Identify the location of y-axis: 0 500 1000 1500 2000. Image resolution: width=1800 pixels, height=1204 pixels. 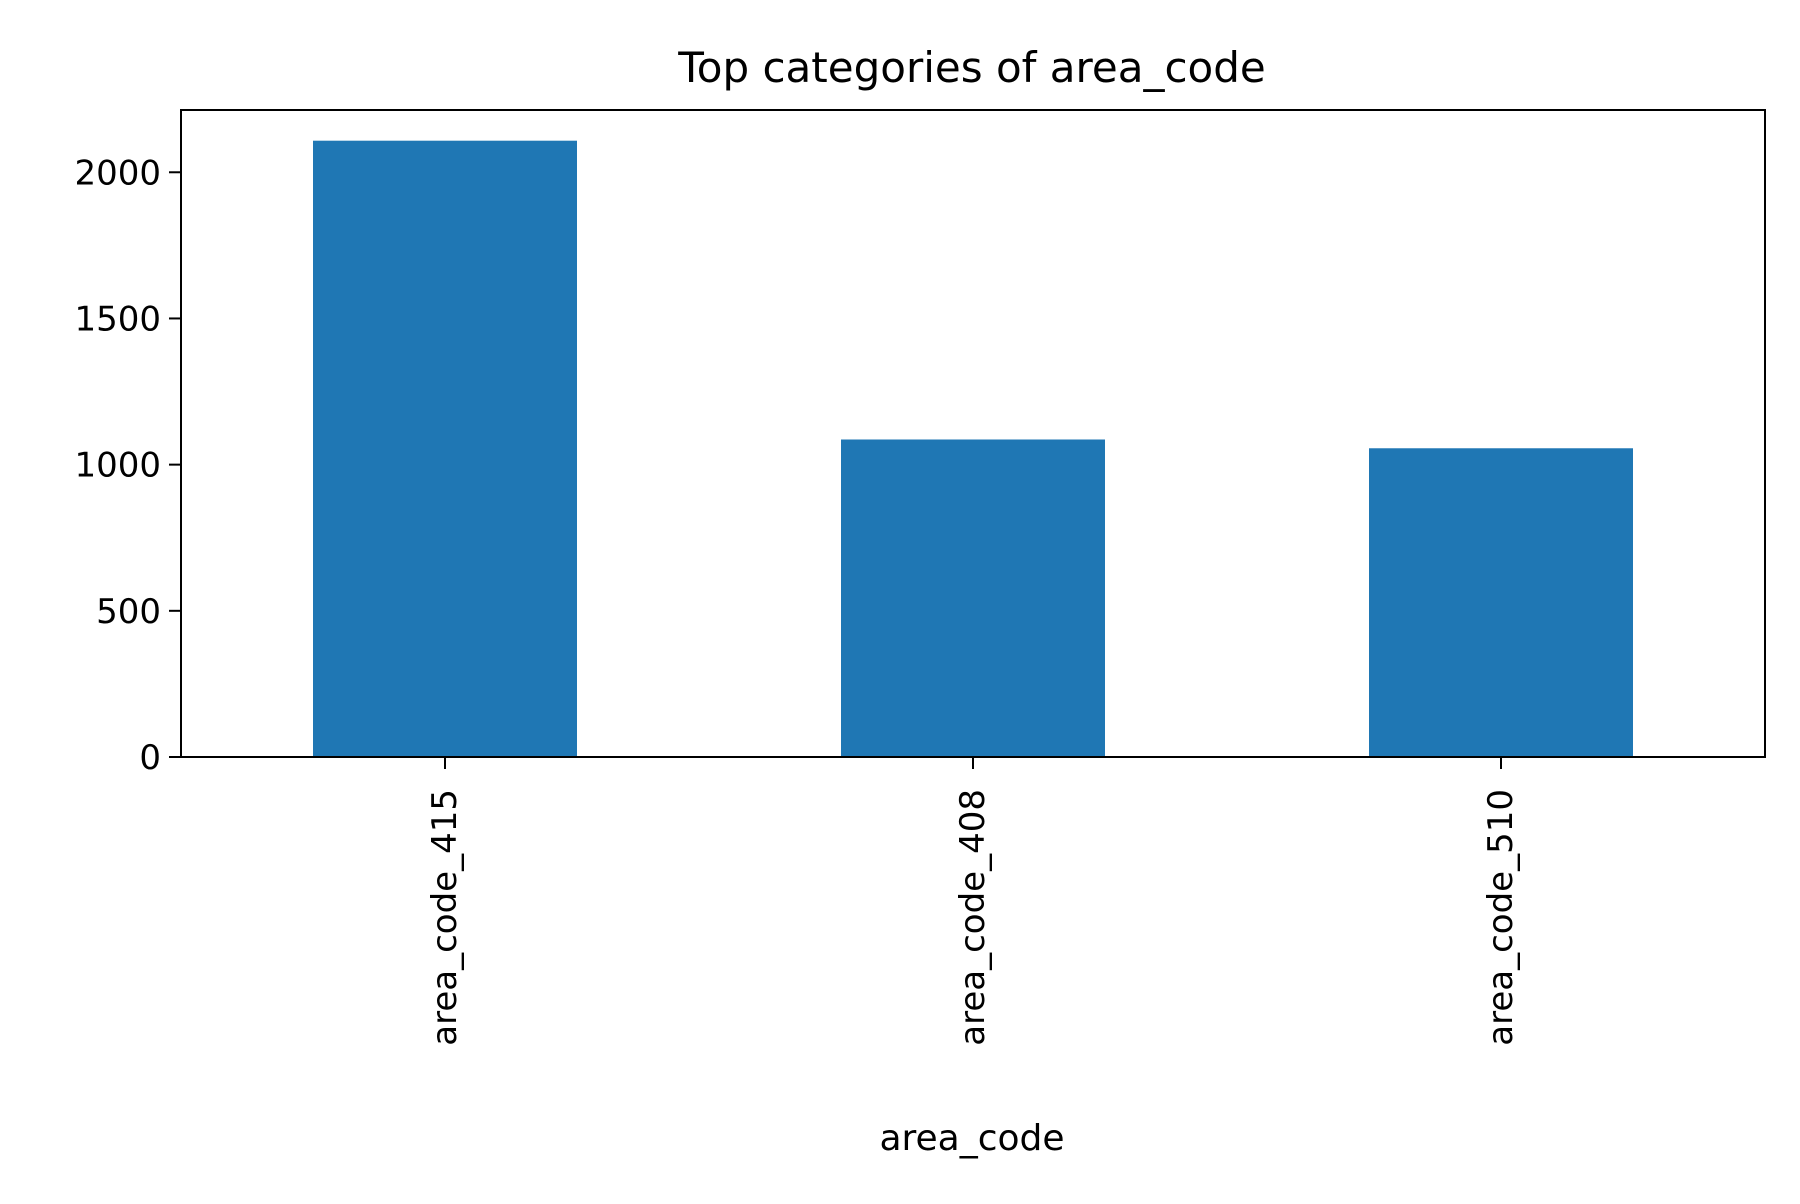
(127, 465).